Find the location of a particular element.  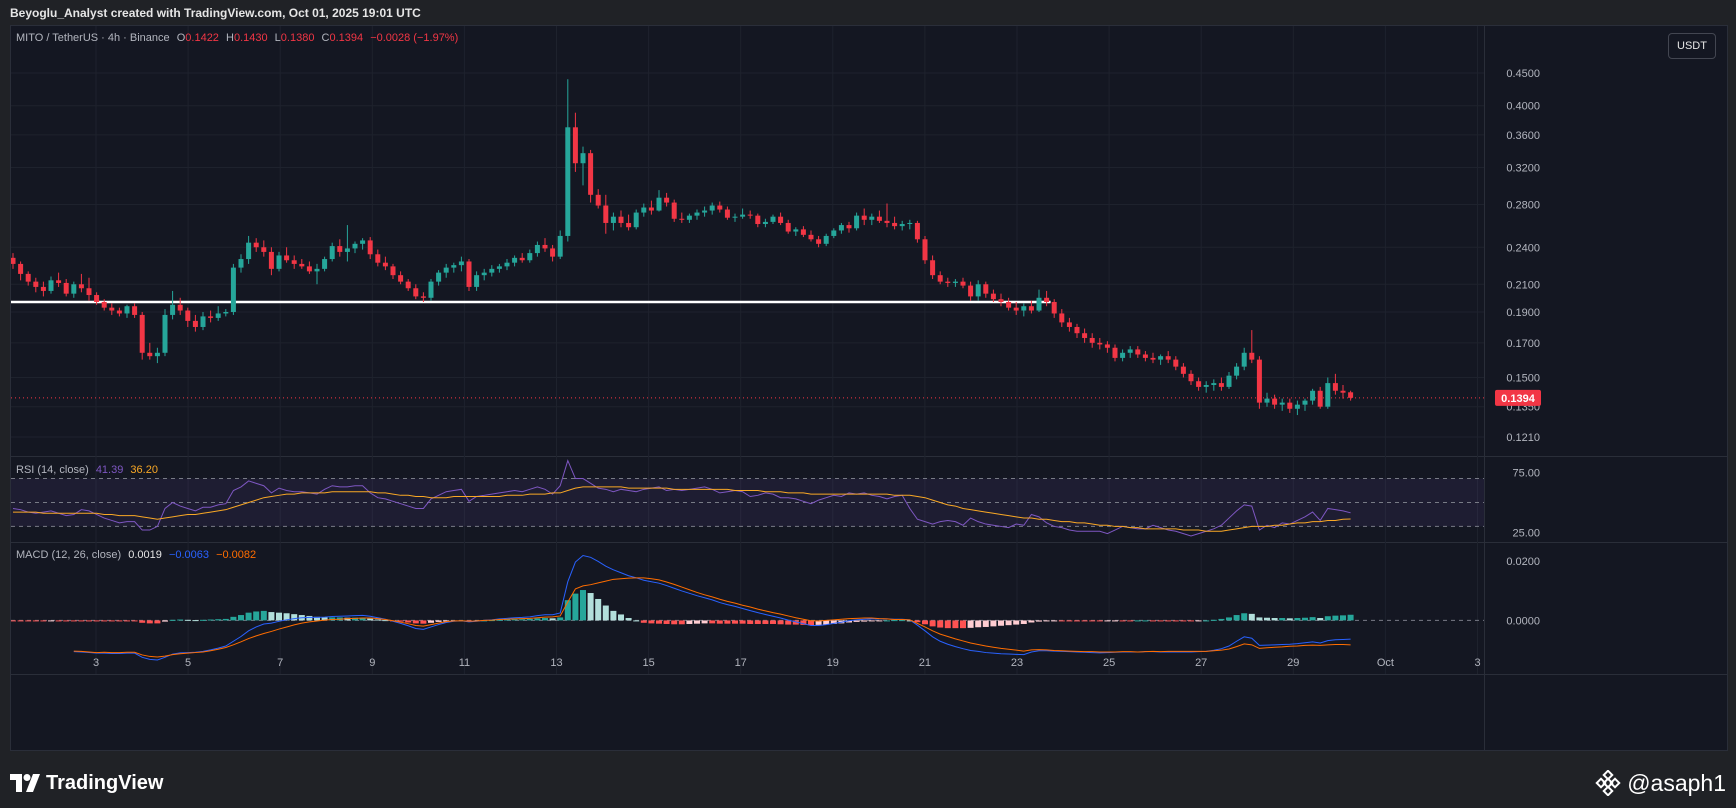

x-tick-label: 23 is located at coordinates (1017, 663).